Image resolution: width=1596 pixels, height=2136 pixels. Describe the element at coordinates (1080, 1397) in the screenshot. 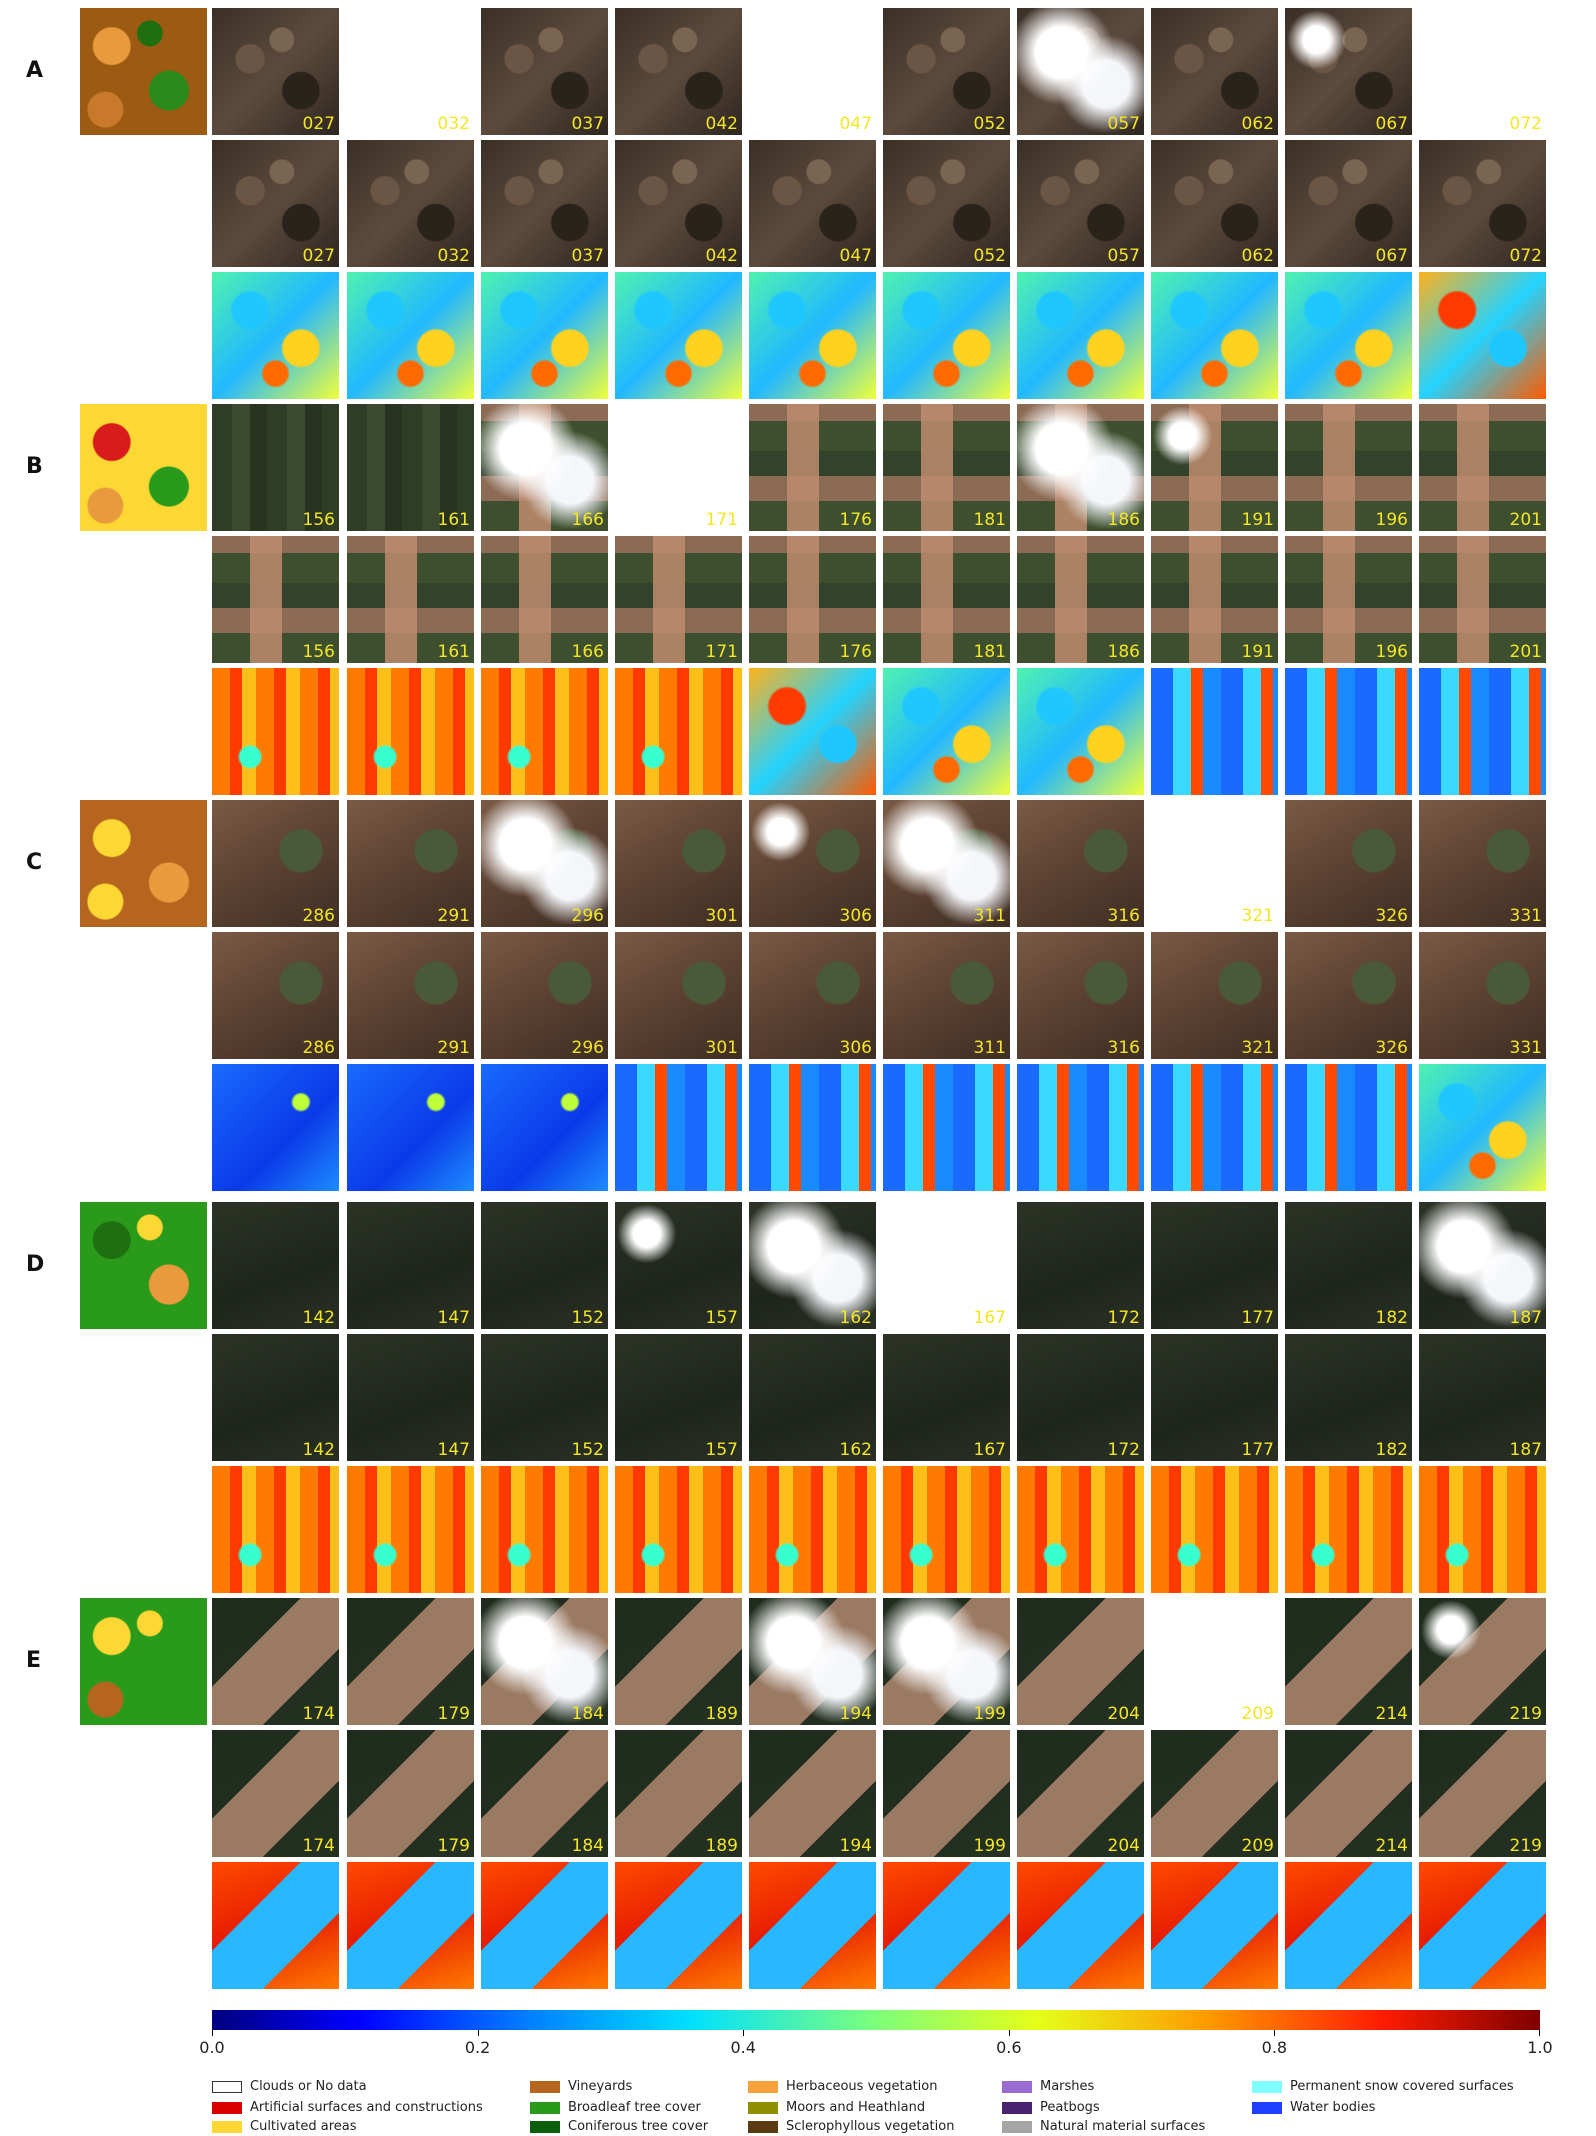

I see `sec-d-reconstructed-tile: 172` at that location.